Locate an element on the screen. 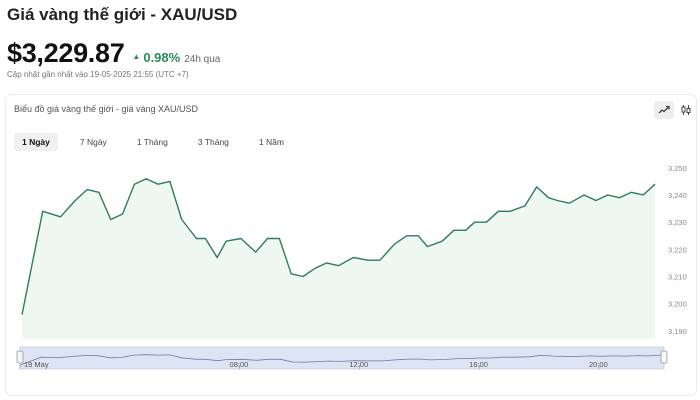 This screenshot has width=700, height=400. y-tick-3250: 3,250 is located at coordinates (677, 168).